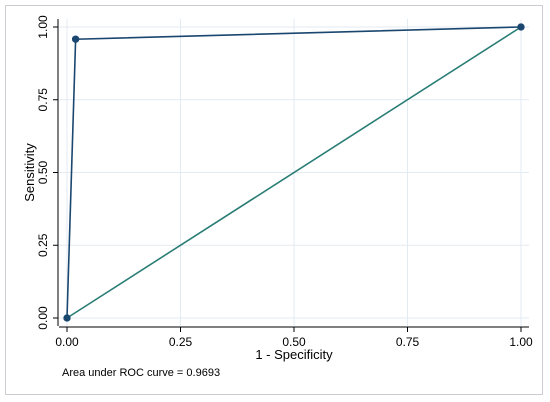 The width and height of the screenshot is (550, 402). Describe the element at coordinates (141, 373) in the screenshot. I see `auc-note: Area under ROC curve = 0.9693` at that location.